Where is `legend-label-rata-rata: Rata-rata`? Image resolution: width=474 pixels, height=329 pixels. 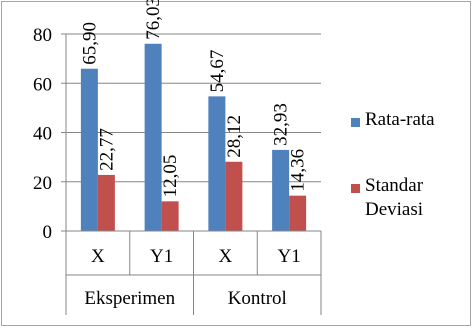 legend-label-rata-rata: Rata-rata is located at coordinates (400, 119).